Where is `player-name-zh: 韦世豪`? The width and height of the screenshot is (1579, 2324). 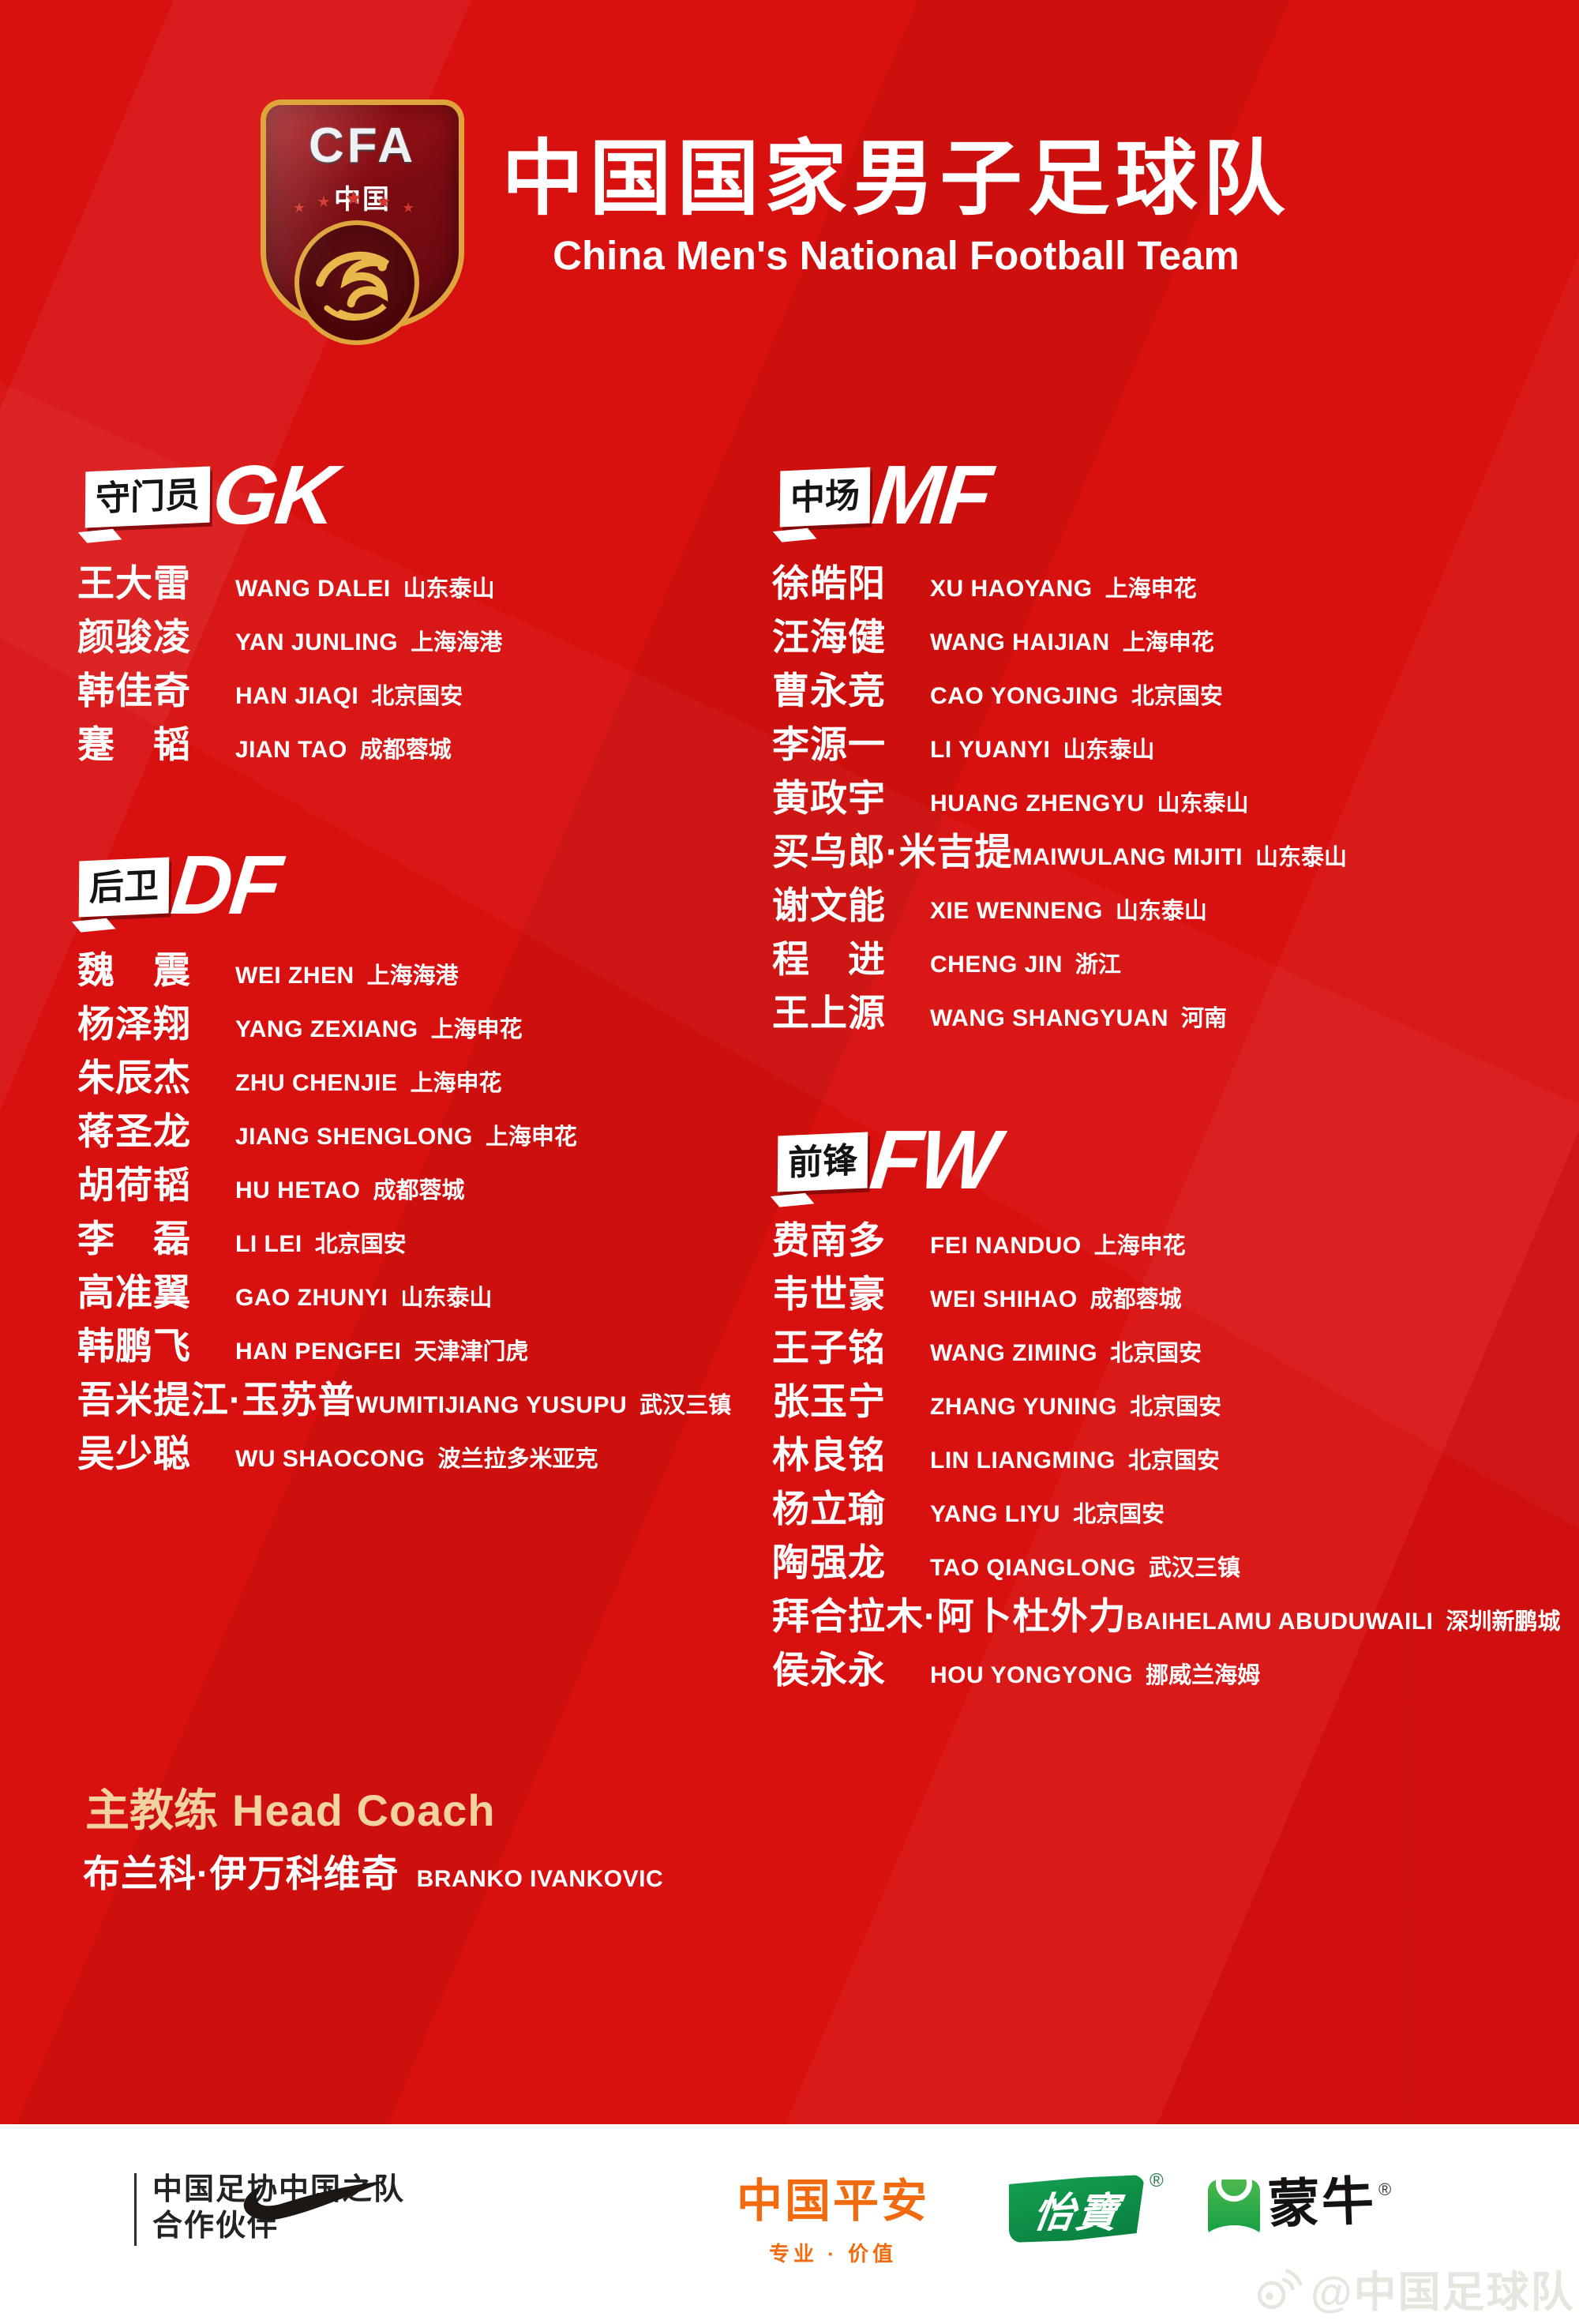
player-name-zh: 韦世豪 is located at coordinates (829, 1294).